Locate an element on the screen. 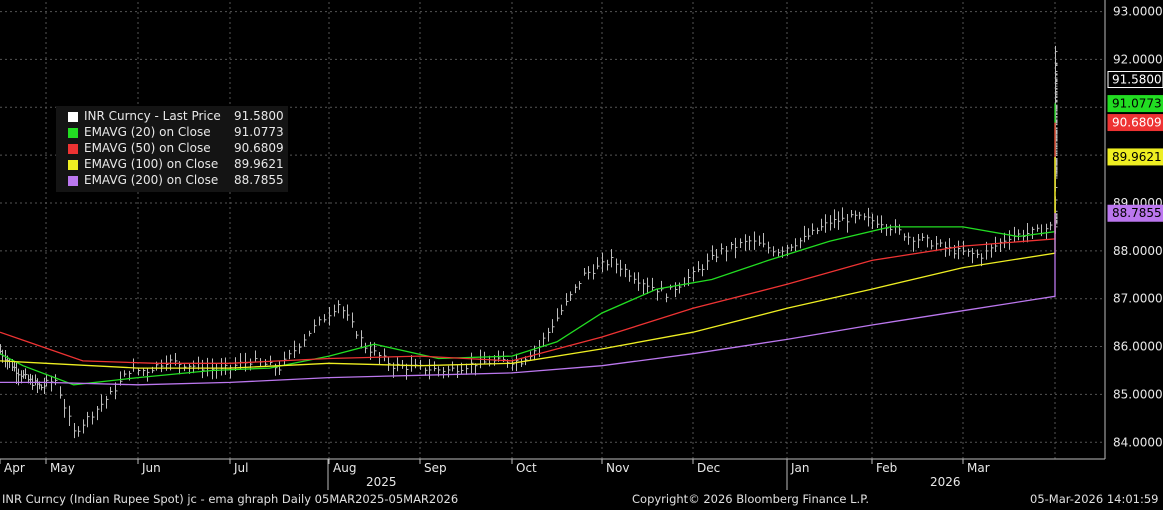 This screenshot has width=1163, height=510. y-tick-label: 88.0000 is located at coordinates (1138, 251).